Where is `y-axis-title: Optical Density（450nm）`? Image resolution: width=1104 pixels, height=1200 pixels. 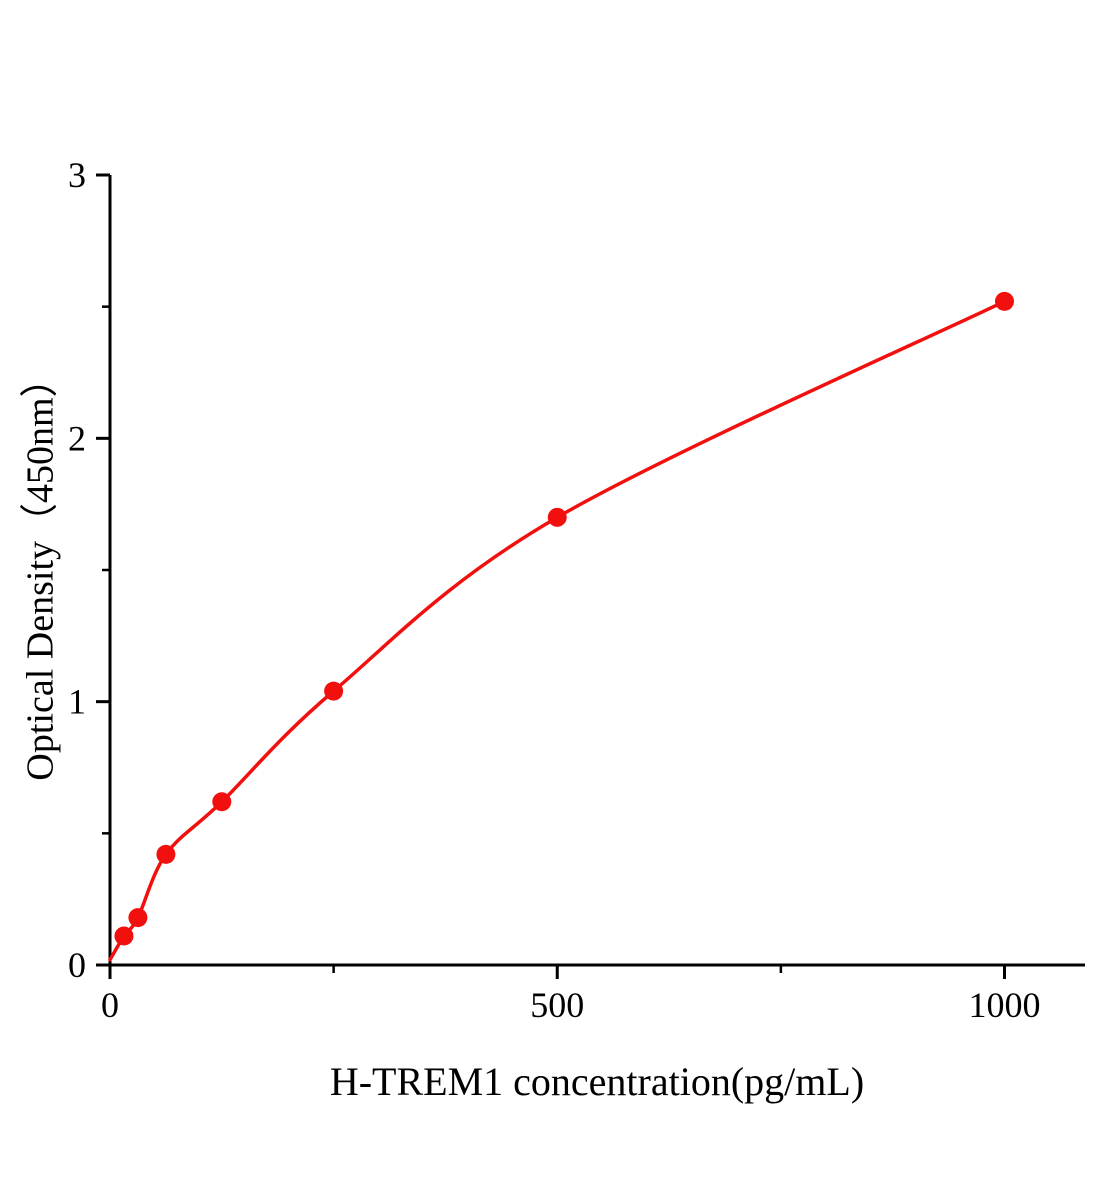
y-axis-title: Optical Density（450nm） is located at coordinates (40, 570).